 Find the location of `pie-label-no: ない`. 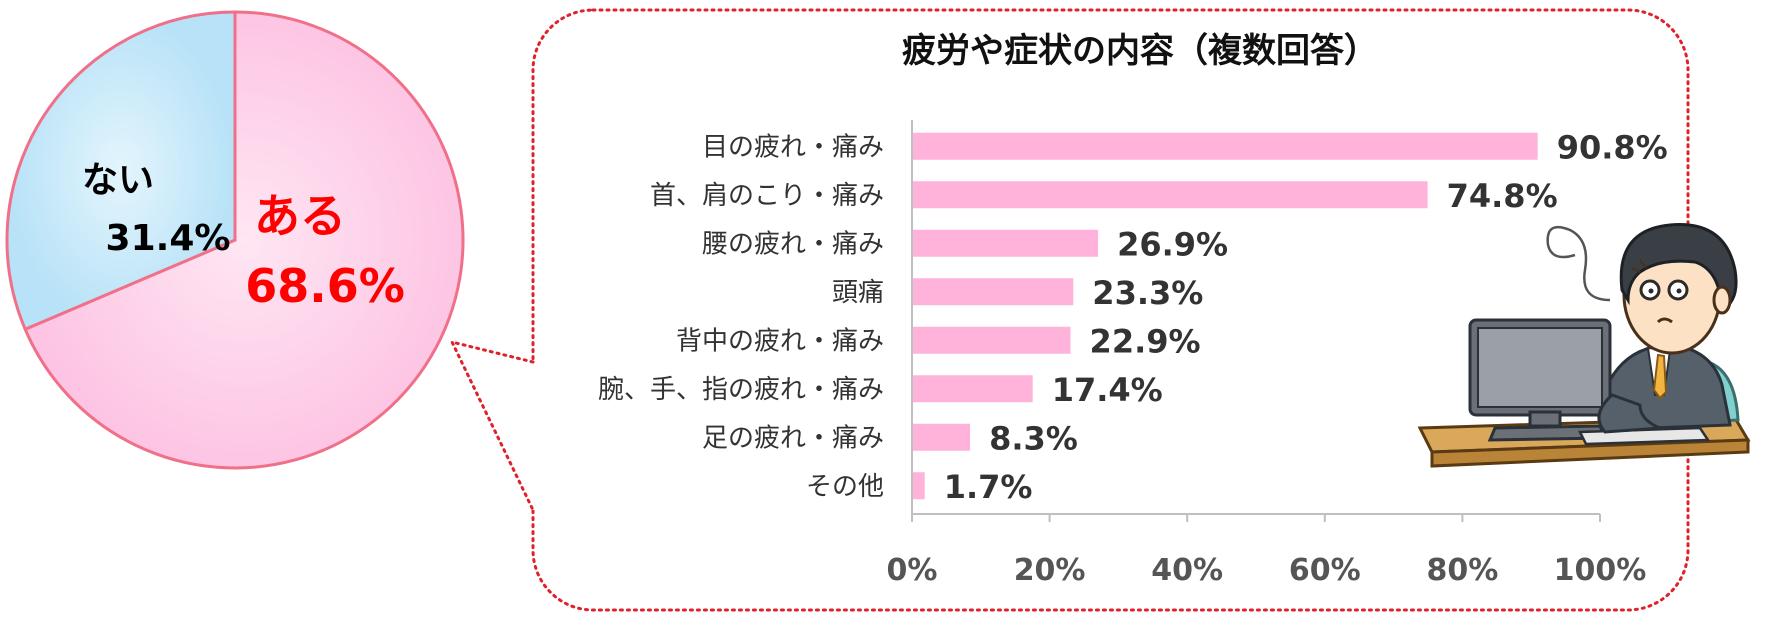

pie-label-no: ない is located at coordinates (118, 180).